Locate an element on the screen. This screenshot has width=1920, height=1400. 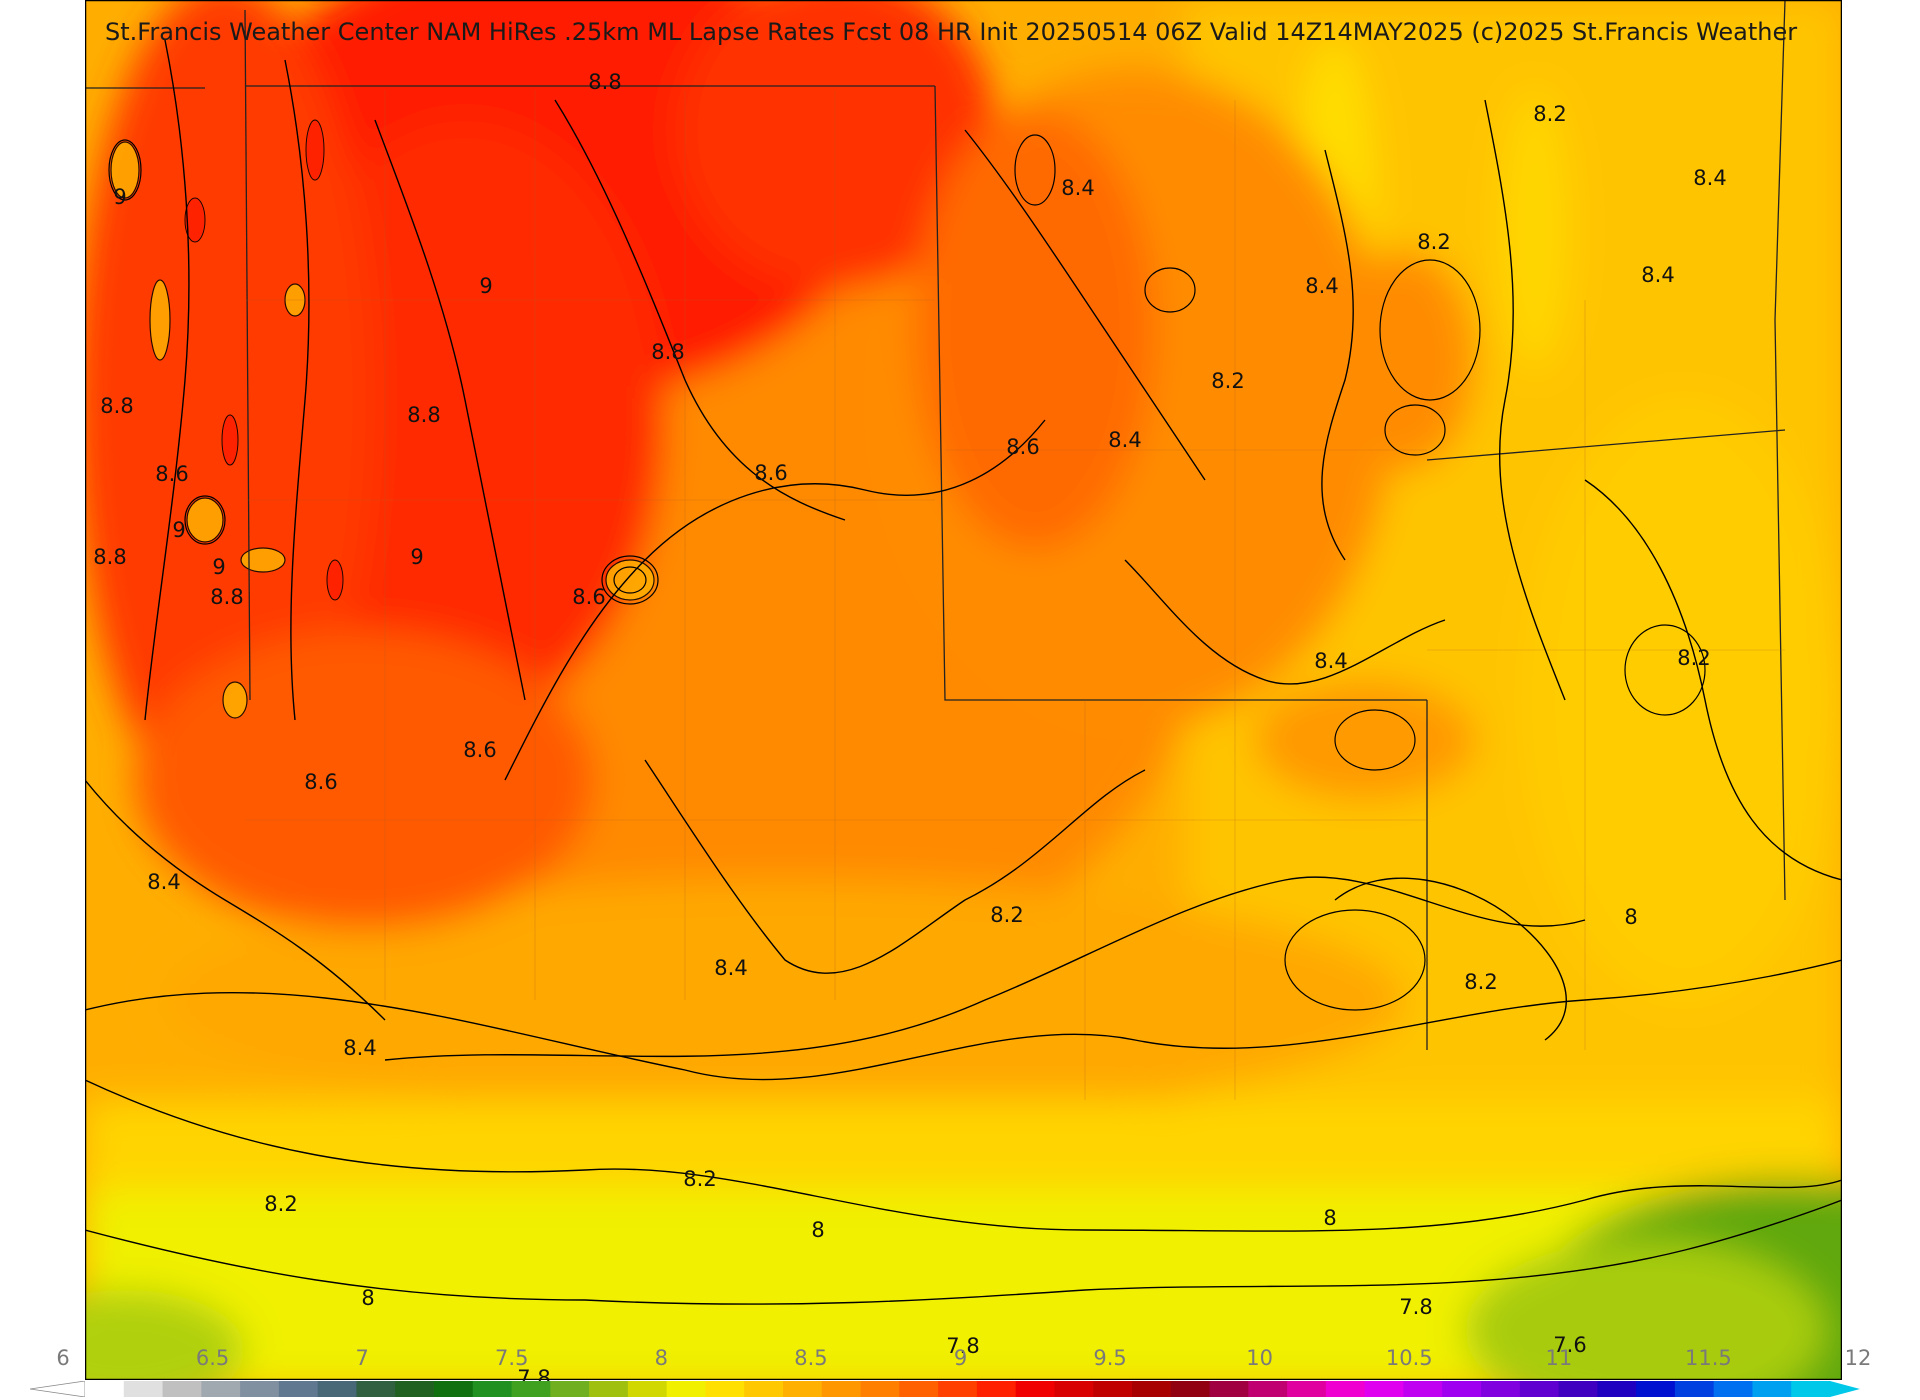
colorbar-tick-label: 11.5 is located at coordinates (1708, 1358).